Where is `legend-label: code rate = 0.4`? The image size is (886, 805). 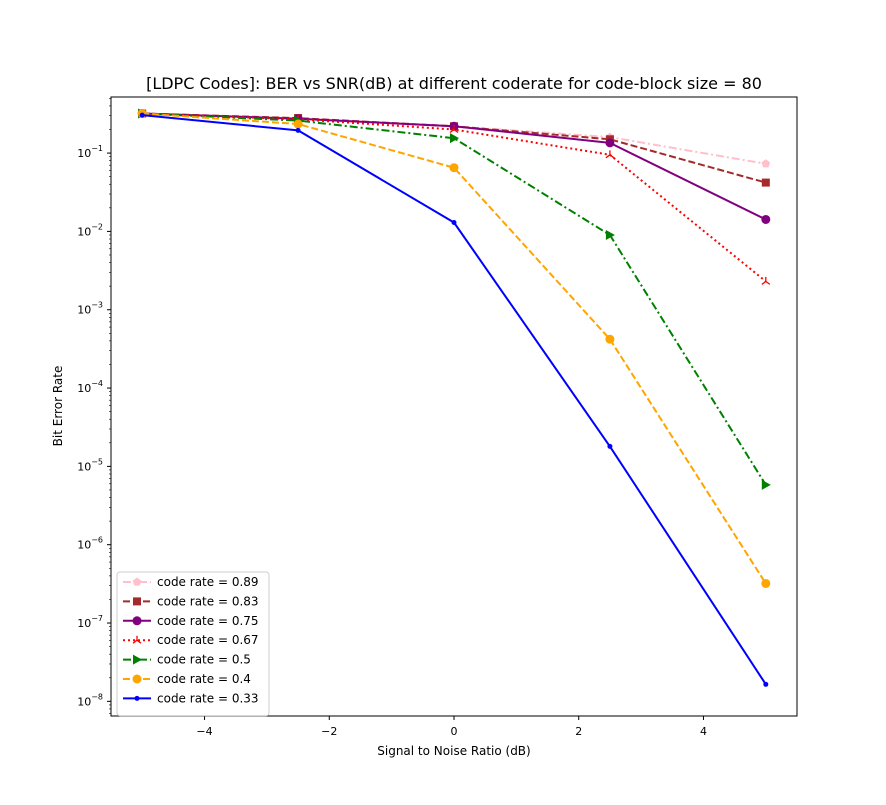
legend-label: code rate = 0.4 is located at coordinates (204, 679).